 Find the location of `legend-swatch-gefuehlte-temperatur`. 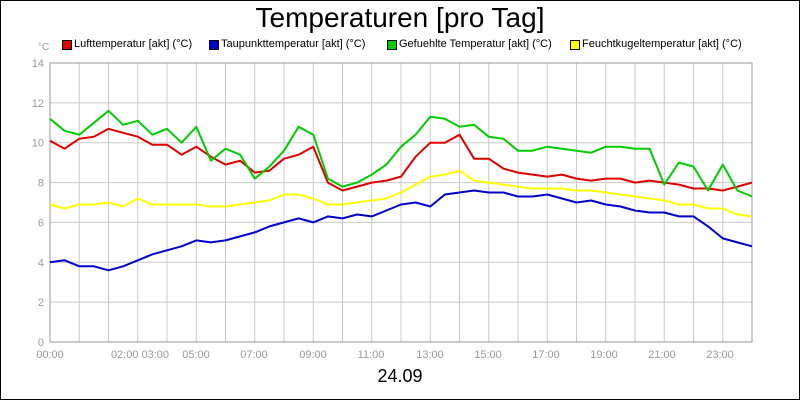

legend-swatch-gefuehlte-temperatur is located at coordinates (392, 45).